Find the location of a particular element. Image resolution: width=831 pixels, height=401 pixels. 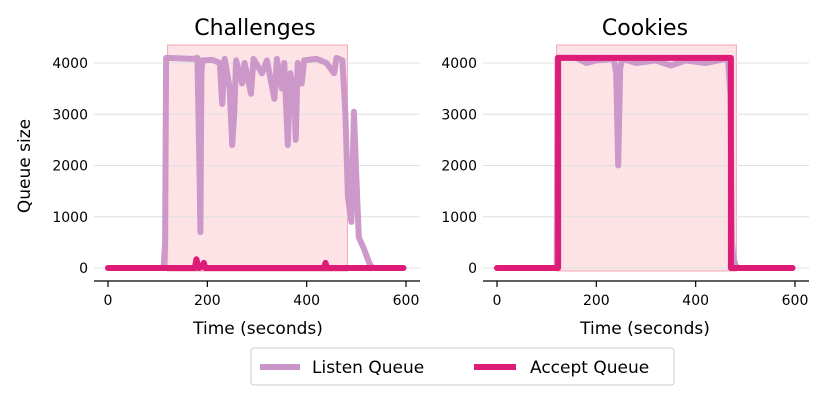

legend-frame is located at coordinates (462, 366).